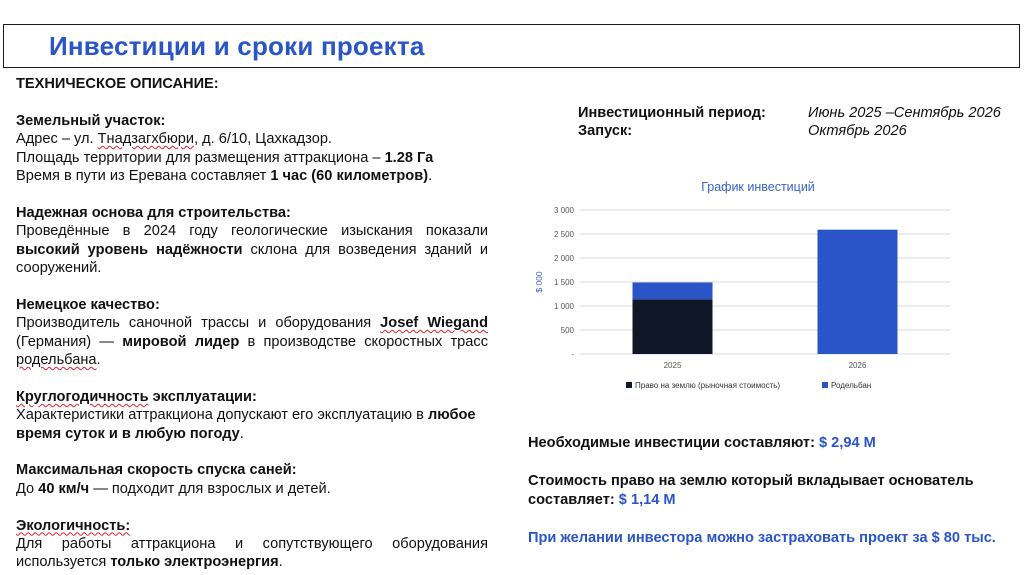  What do you see at coordinates (851, 385) in the screenshot?
I see `legend-label-1: Родельбан` at bounding box center [851, 385].